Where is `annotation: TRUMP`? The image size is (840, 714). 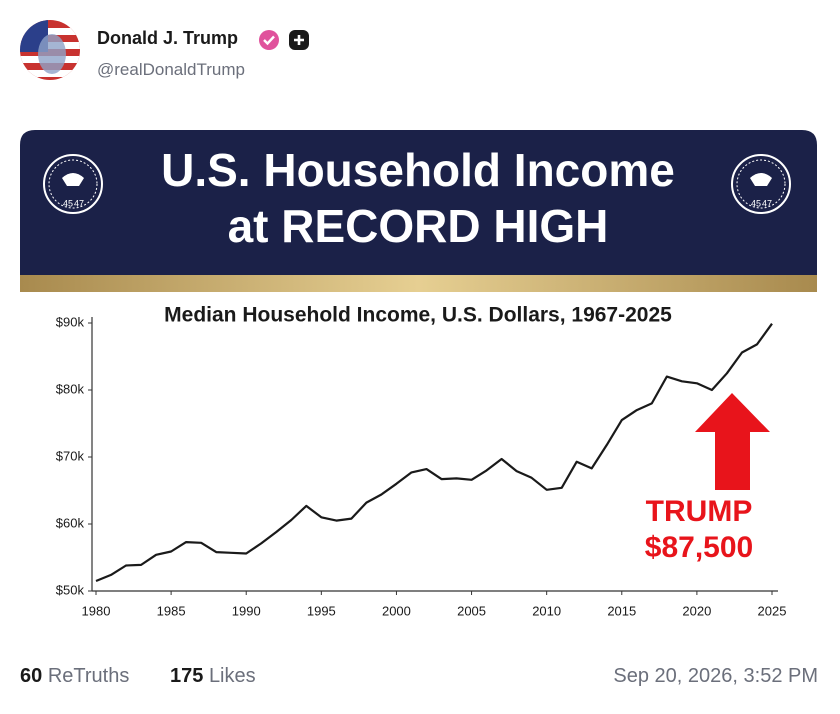 annotation: TRUMP is located at coordinates (699, 511).